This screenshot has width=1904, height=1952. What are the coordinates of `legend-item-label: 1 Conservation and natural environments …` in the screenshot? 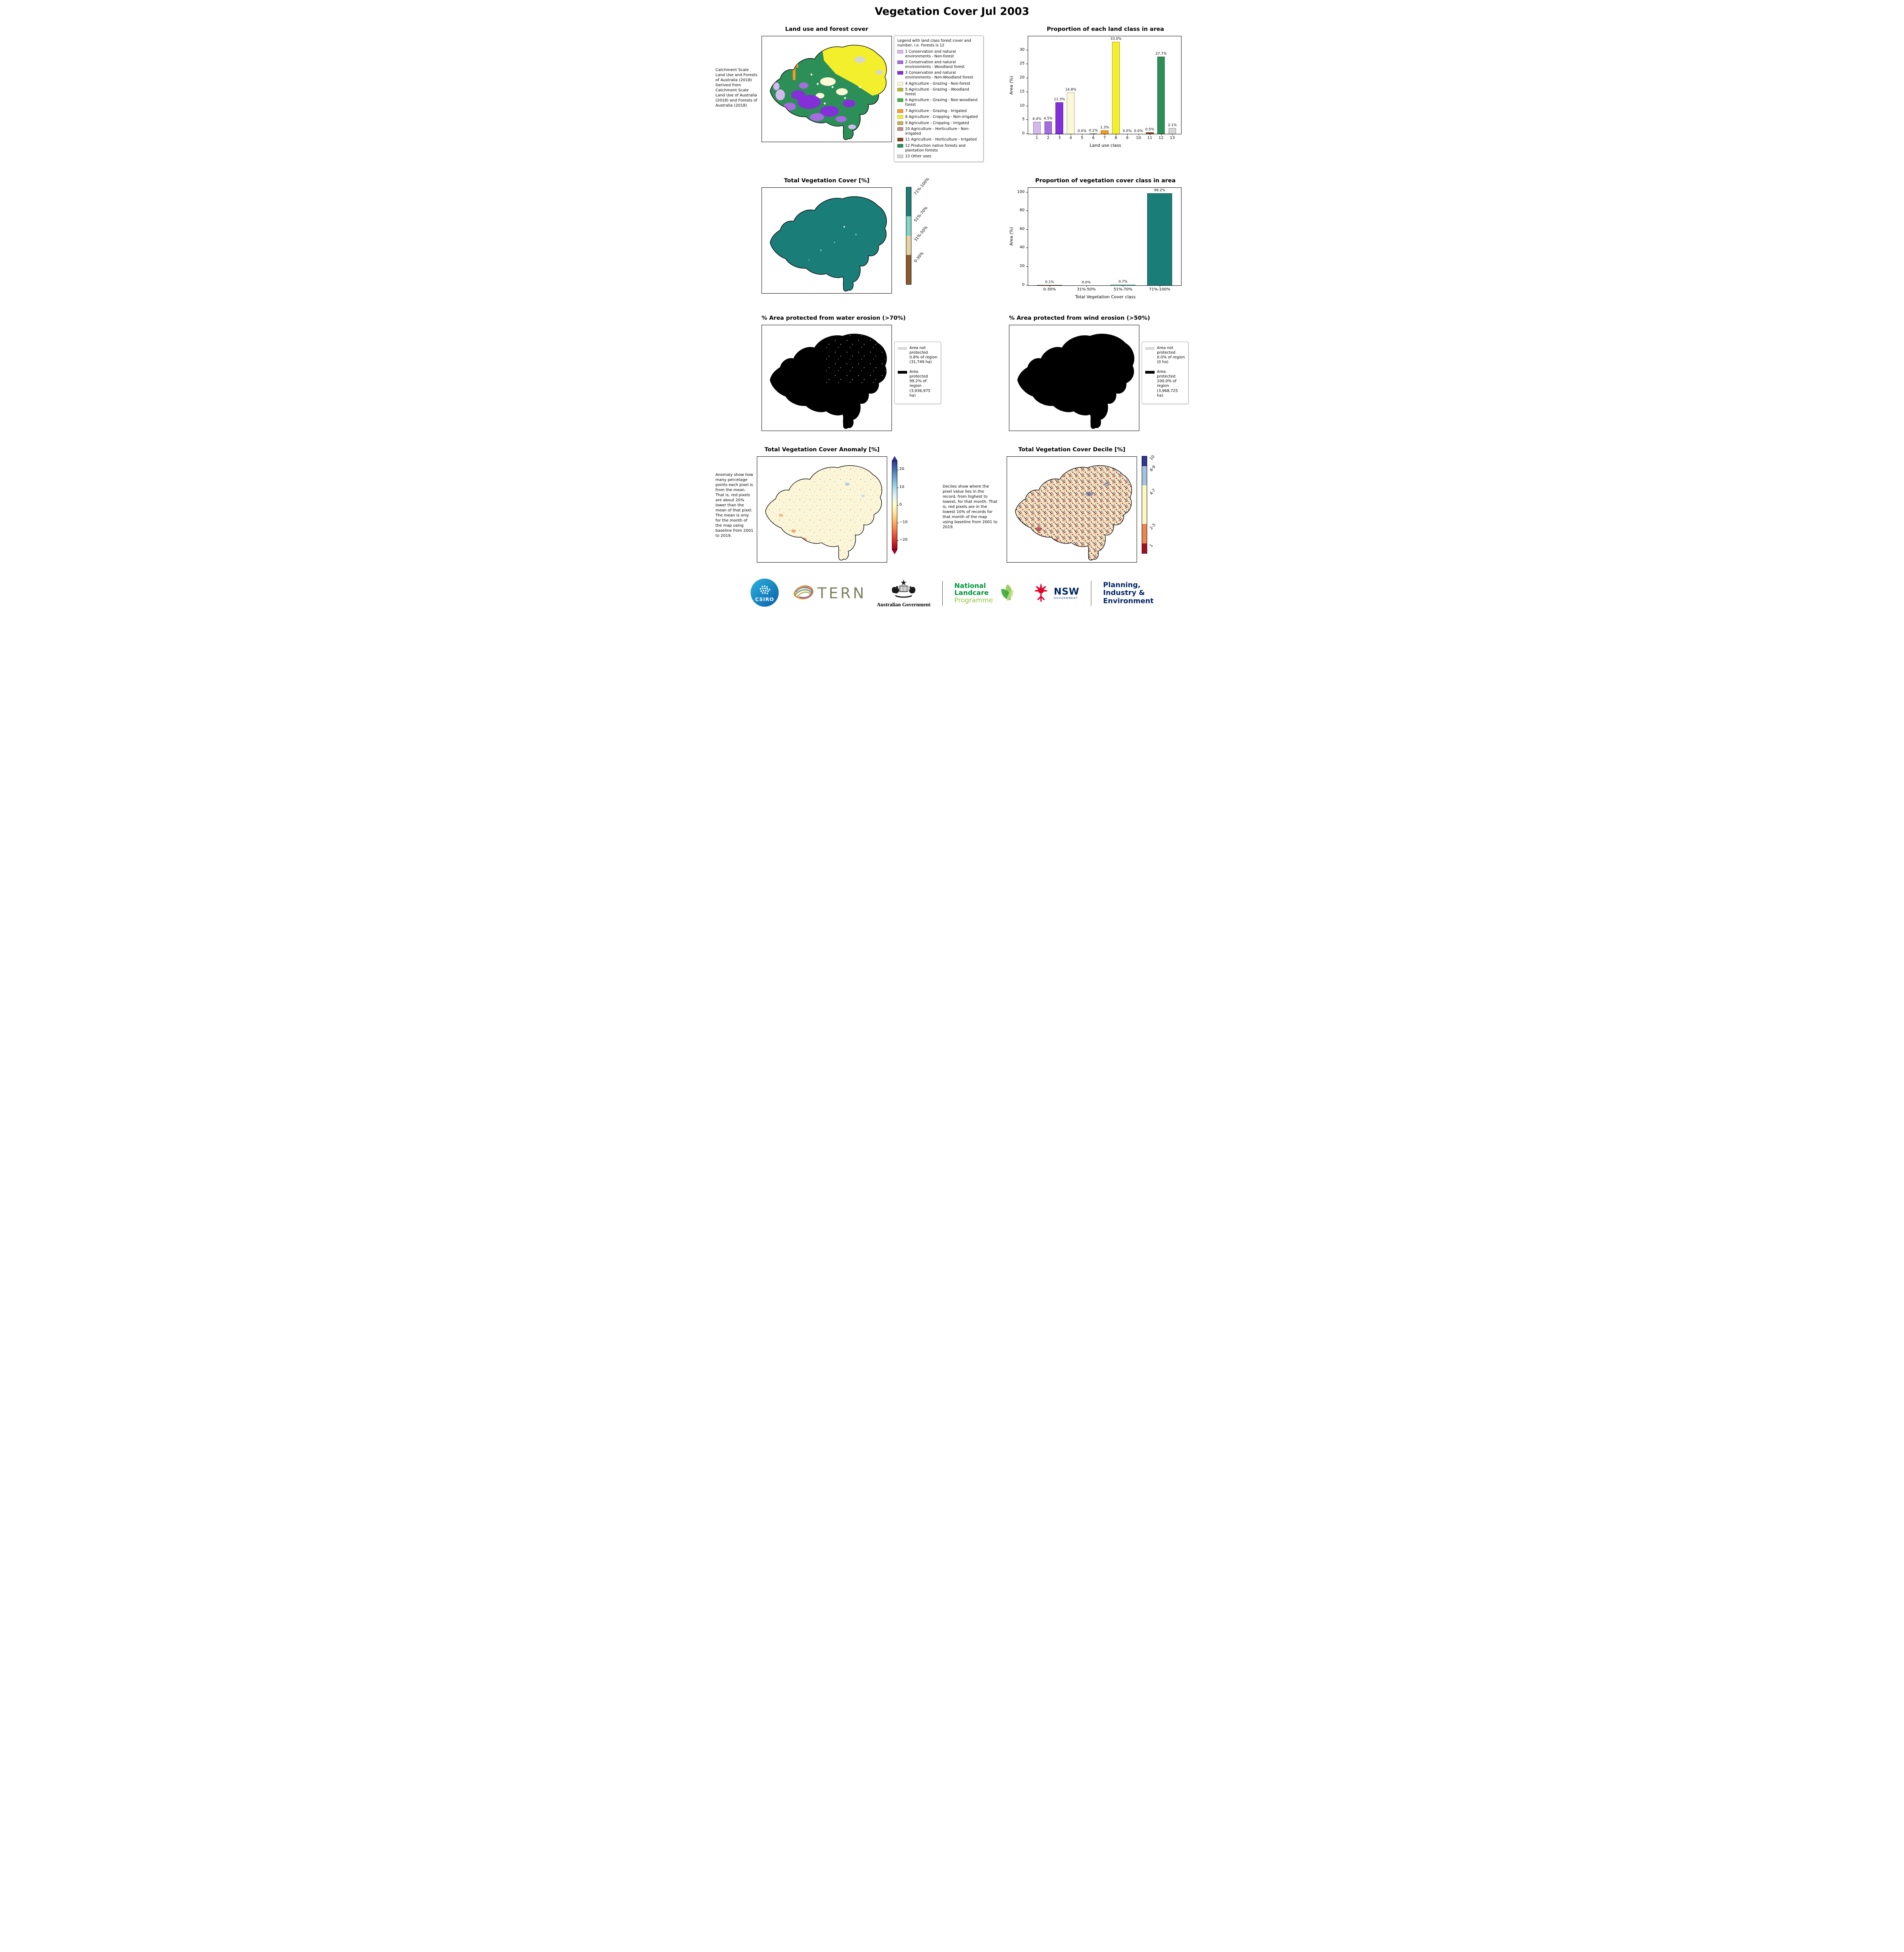 It's located at (930, 55).